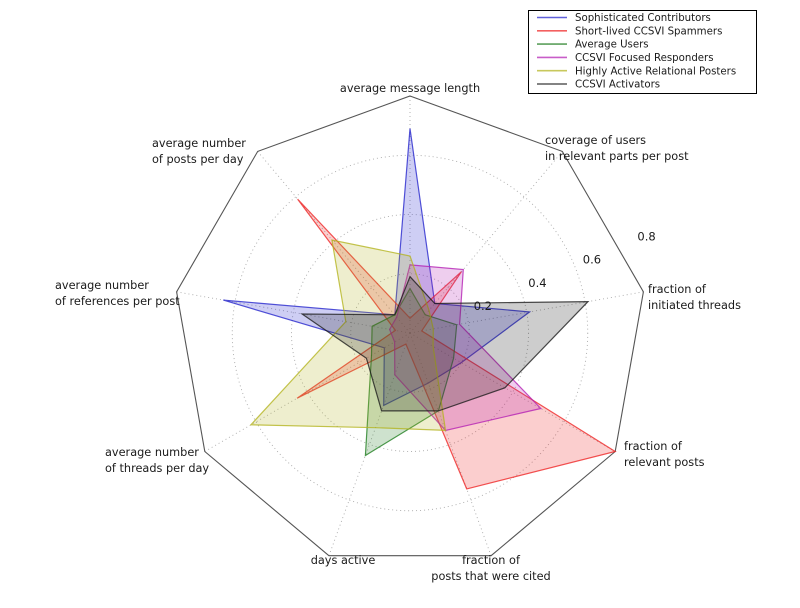  I want to click on legend-entry-label: CCSVI Focused Responders, so click(644, 58).